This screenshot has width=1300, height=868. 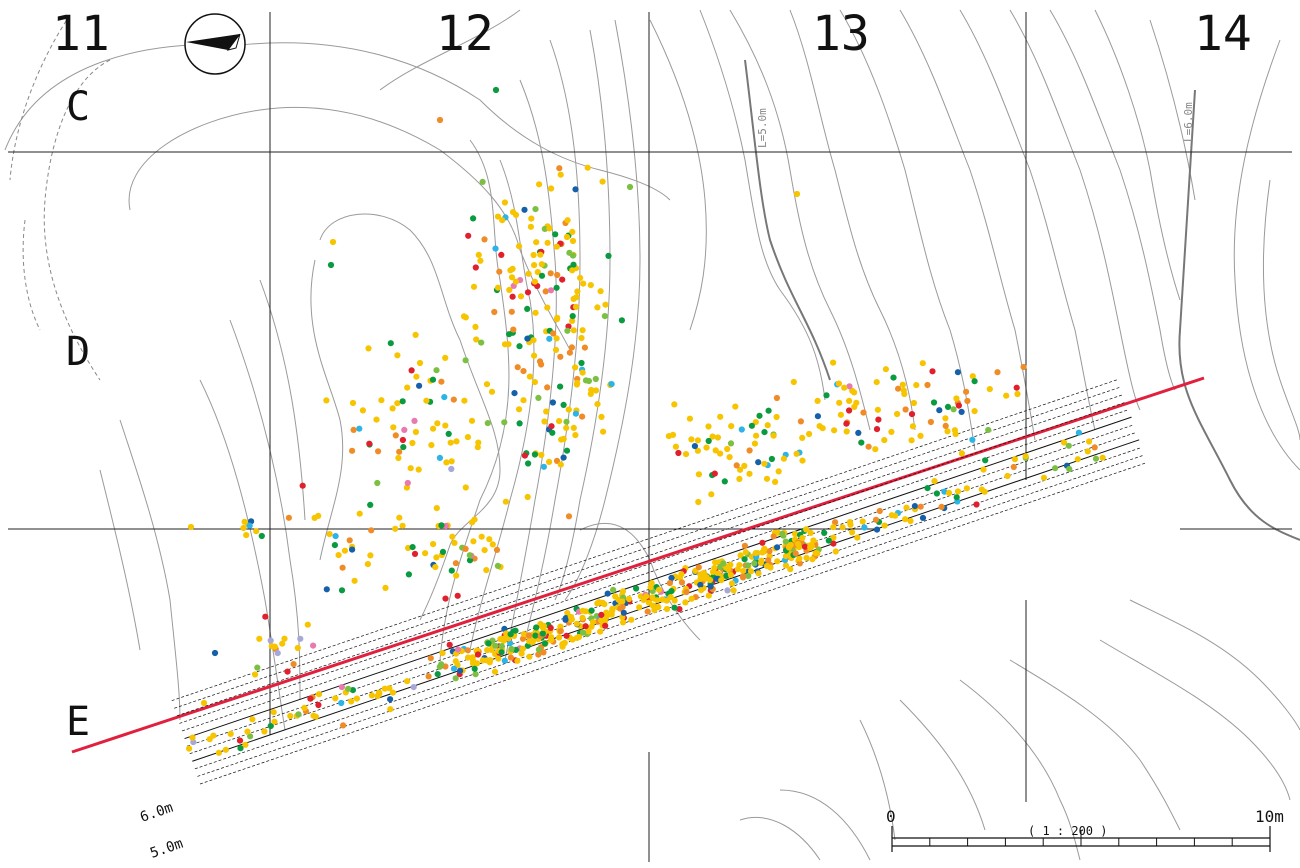 I want to click on grid-column-12: 12, so click(x=465, y=34).